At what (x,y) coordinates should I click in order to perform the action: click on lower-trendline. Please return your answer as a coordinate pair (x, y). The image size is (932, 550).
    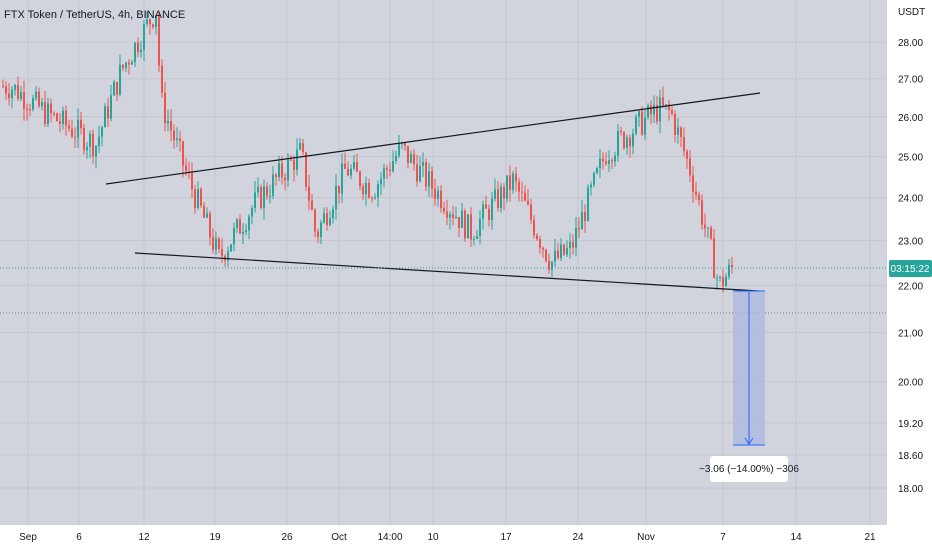
    Looking at the image, I should click on (446, 272).